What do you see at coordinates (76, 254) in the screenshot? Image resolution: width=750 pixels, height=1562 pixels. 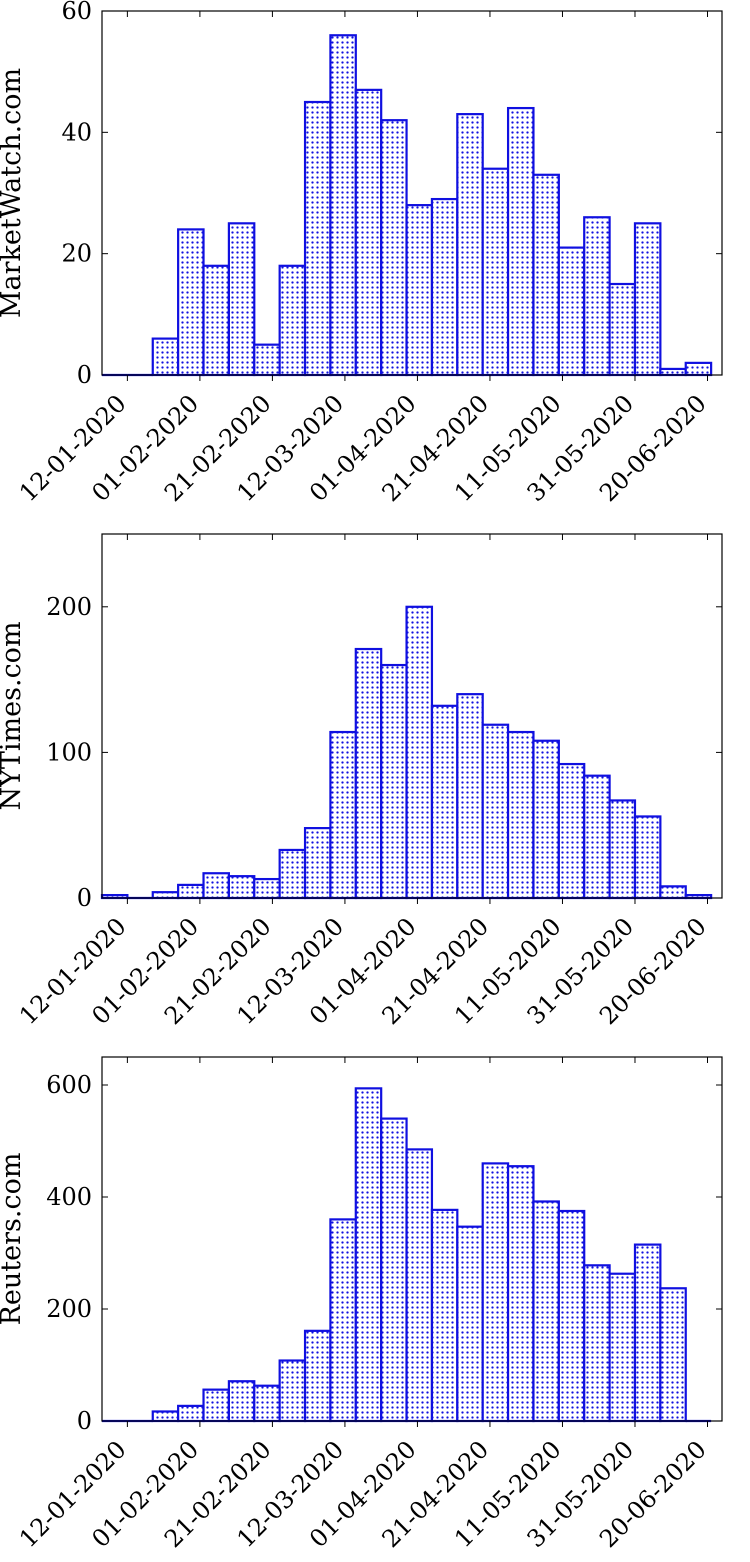 I see `y-tick-label: 20` at bounding box center [76, 254].